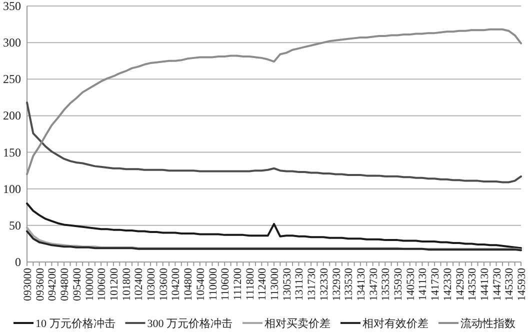 The image size is (529, 334). Describe the element at coordinates (90, 284) in the screenshot. I see `x-tick-label: 100000` at that location.